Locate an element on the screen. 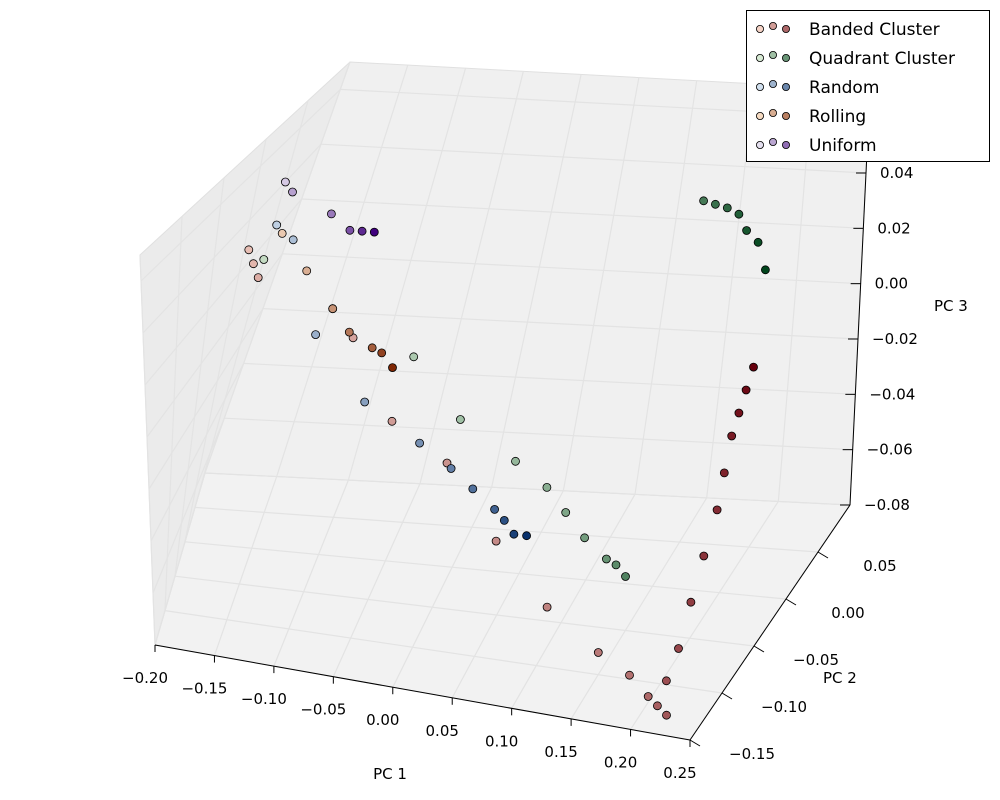 Image resolution: width=1000 pixels, height=800 pixels. x-tick-label: −0.20 is located at coordinates (145, 678).